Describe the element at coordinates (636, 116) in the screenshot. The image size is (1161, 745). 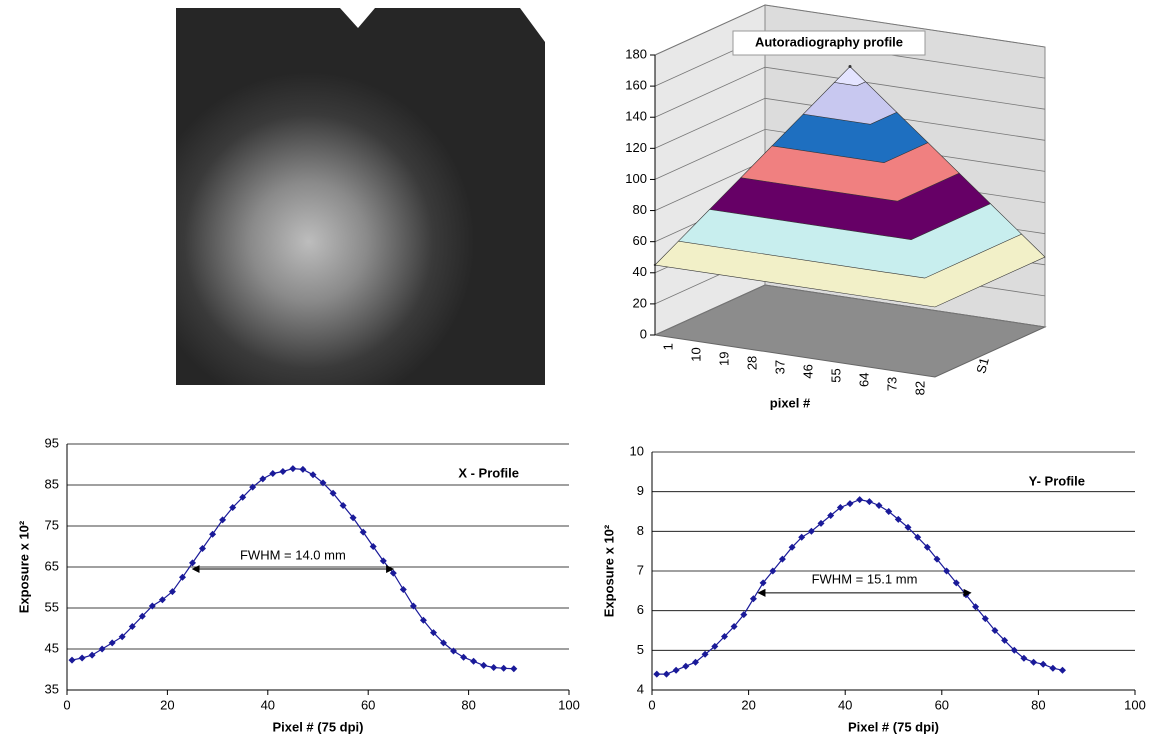
I see `y-tick-label: 140` at that location.